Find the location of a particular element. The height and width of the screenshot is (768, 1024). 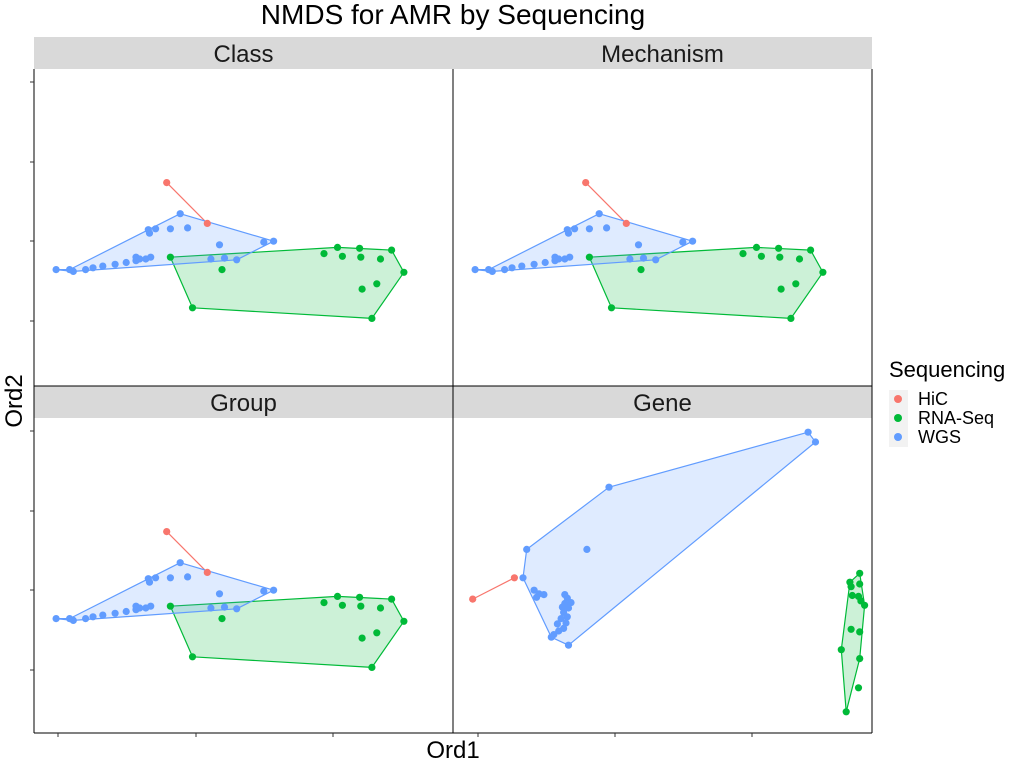

legend-label: RNA-Seq is located at coordinates (956, 418).